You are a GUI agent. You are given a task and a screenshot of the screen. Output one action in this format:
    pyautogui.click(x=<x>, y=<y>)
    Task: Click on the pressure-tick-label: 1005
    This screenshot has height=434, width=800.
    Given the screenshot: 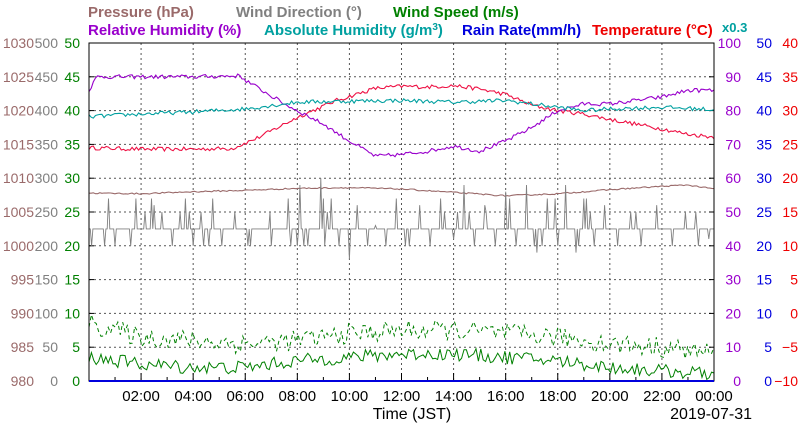 What is the action you would take?
    pyautogui.click(x=18, y=212)
    